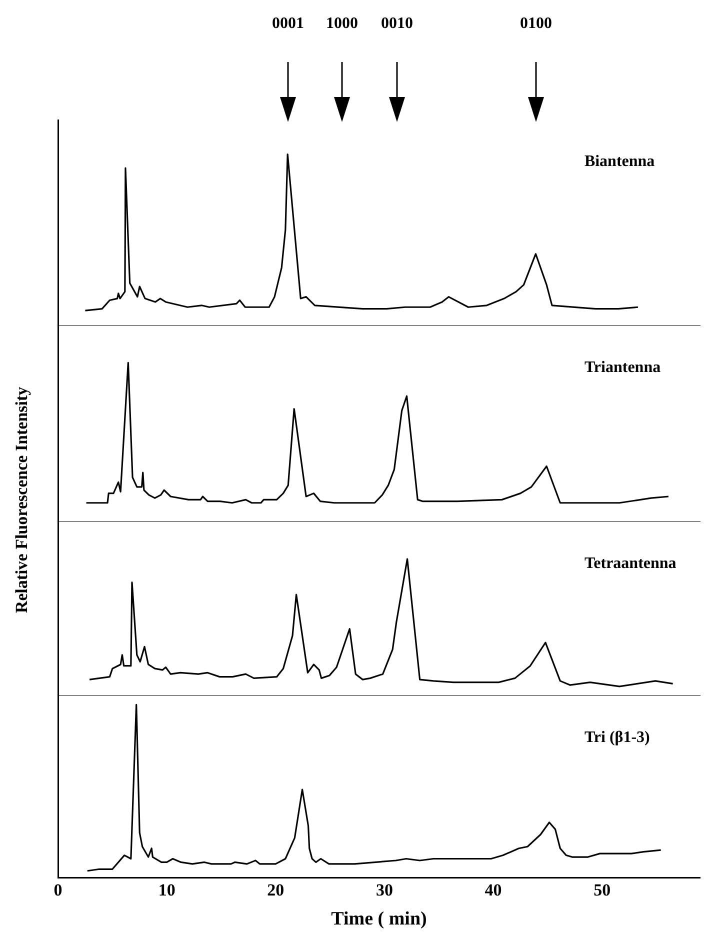  What do you see at coordinates (58, 890) in the screenshot?
I see `x-tick-label: 0` at bounding box center [58, 890].